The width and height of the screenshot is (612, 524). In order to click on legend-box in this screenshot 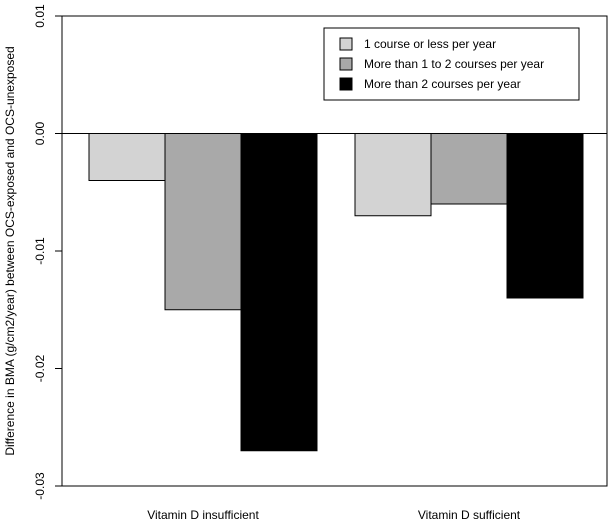, I will do `click(451, 64)`.